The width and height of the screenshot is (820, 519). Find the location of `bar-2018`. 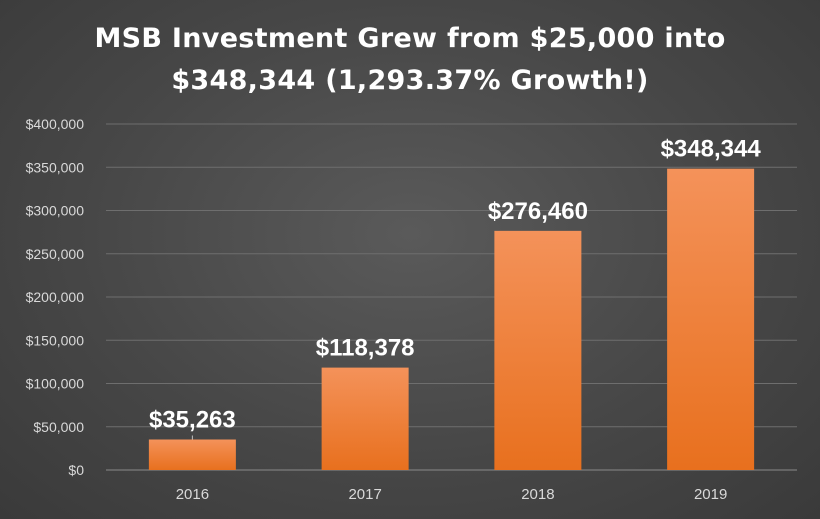

bar-2018 is located at coordinates (538, 350).